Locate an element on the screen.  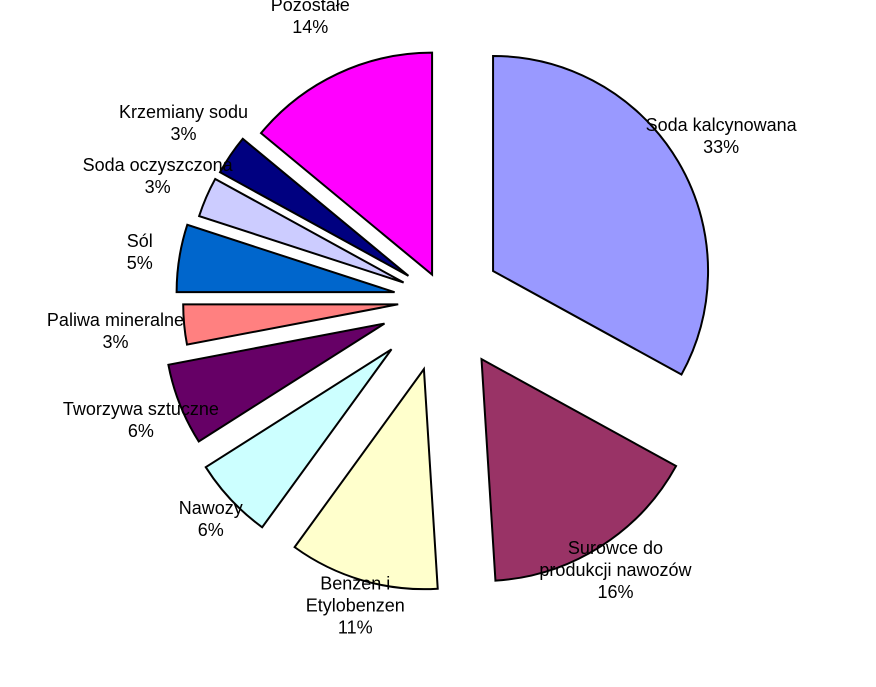
slice-label: Benzen i Etylobenzen 11% is located at coordinates (355, 605).